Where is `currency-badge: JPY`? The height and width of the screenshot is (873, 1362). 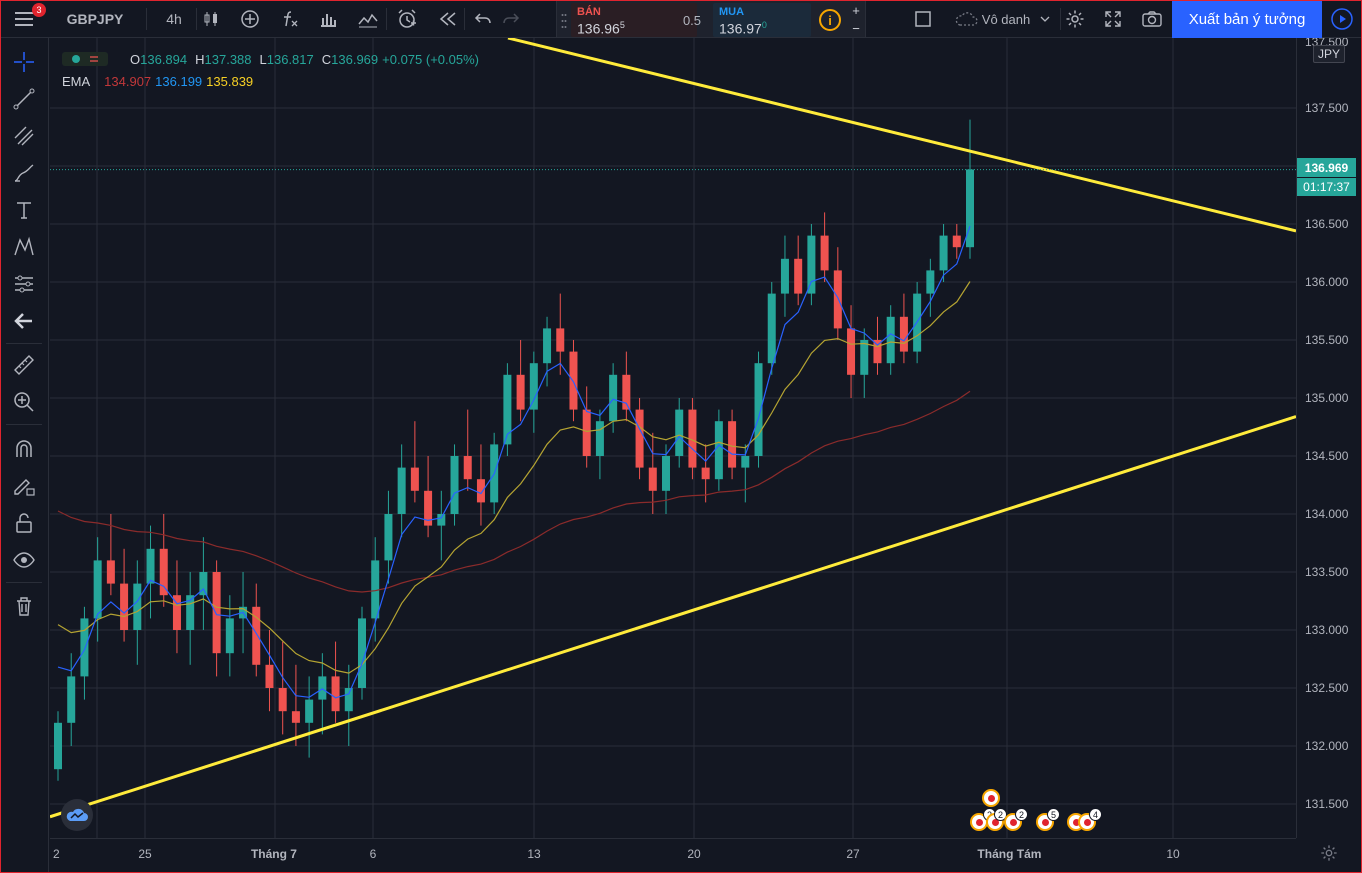
currency-badge: JPY is located at coordinates (1329, 54).